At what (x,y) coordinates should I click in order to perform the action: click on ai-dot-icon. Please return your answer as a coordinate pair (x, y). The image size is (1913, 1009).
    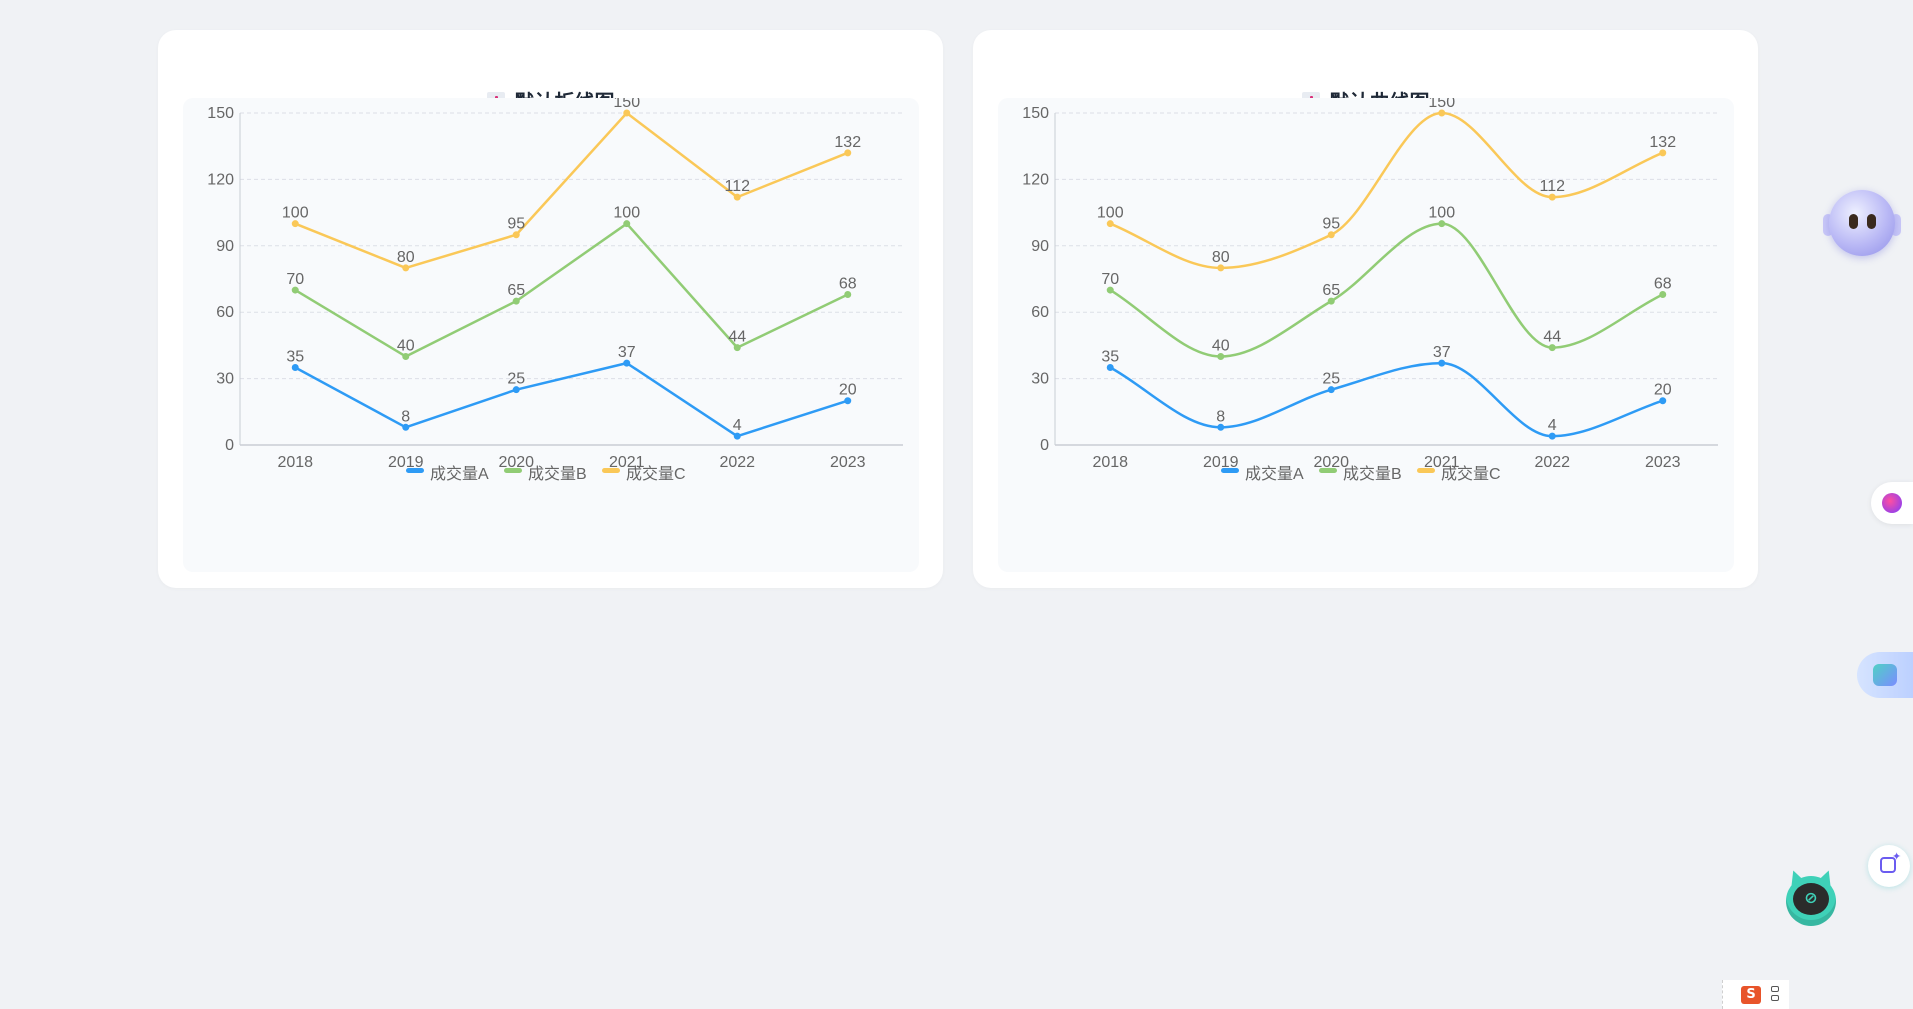
    Looking at the image, I should click on (1892, 503).